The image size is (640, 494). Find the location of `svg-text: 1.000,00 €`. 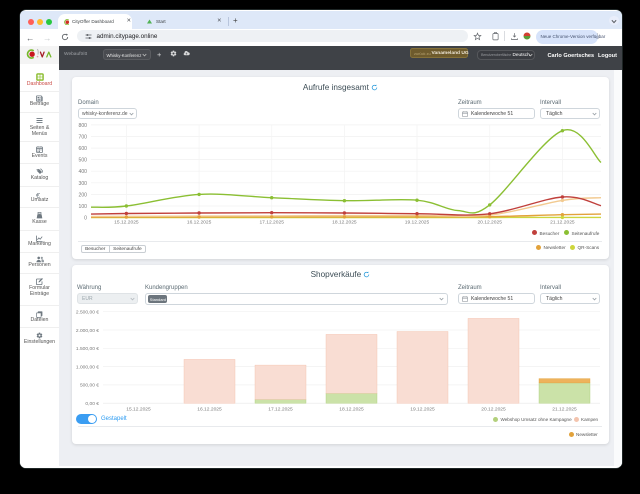

svg-text: 1.000,00 € is located at coordinates (87, 367).